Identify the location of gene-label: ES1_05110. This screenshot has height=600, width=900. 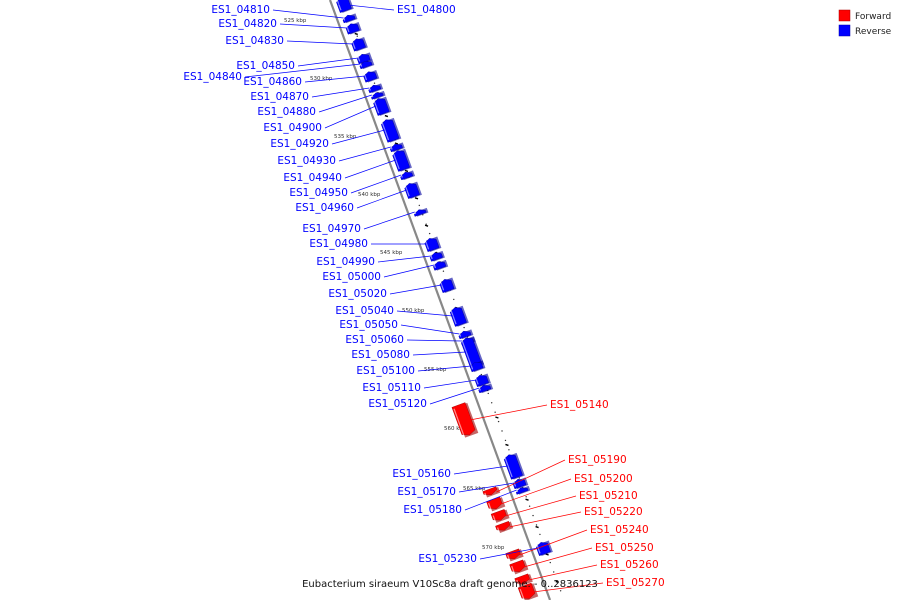
(391, 388).